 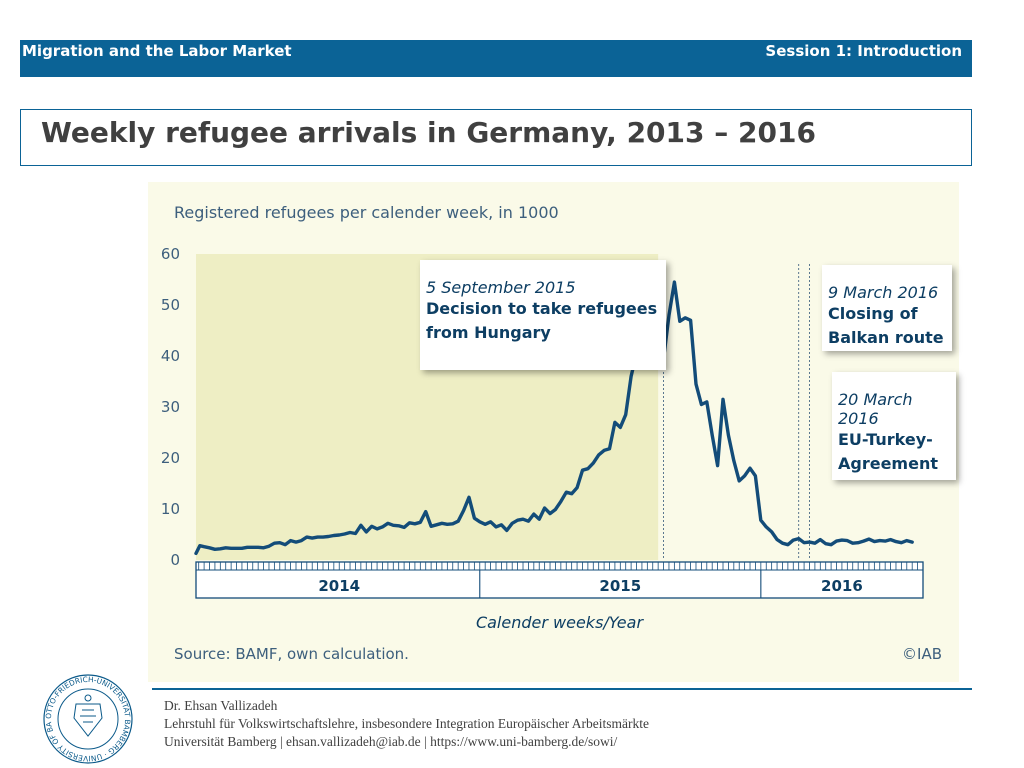 I want to click on annotation-callout: 20 March 2016 EU-Turkey- Agreement, so click(x=894, y=426).